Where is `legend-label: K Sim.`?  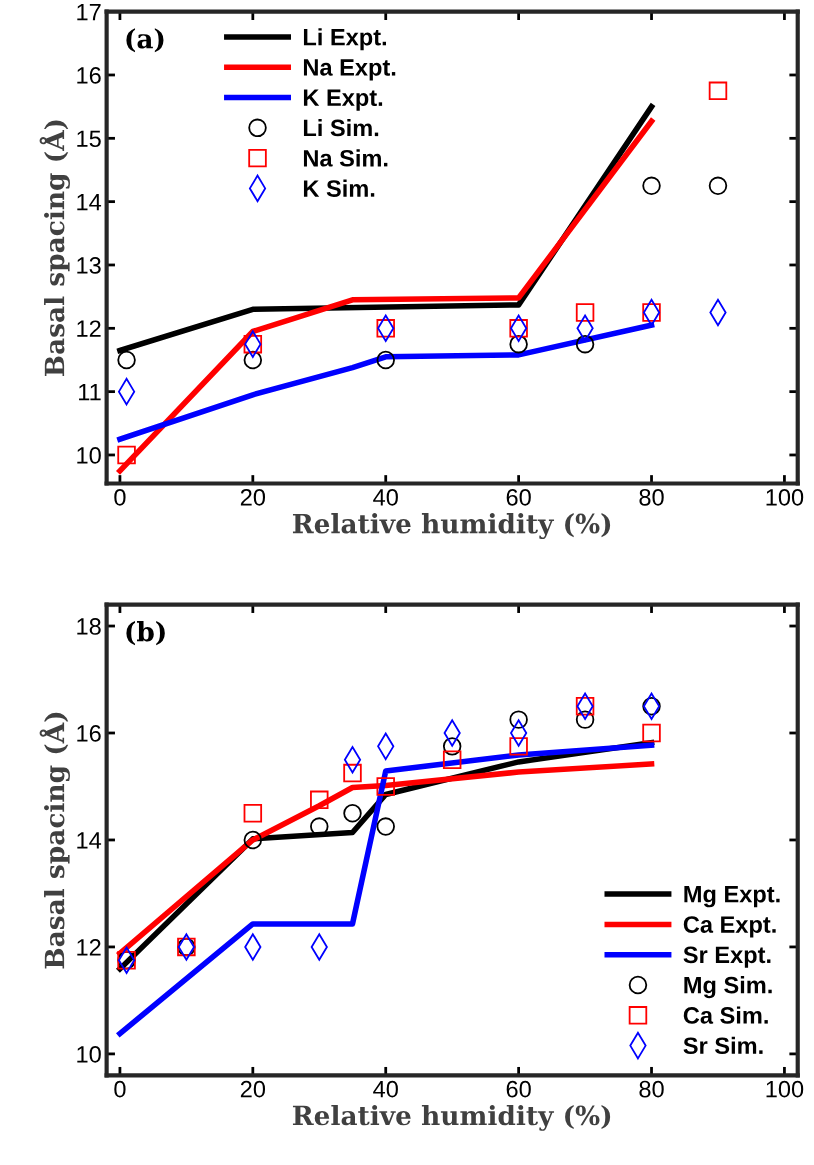 legend-label: K Sim. is located at coordinates (339, 188).